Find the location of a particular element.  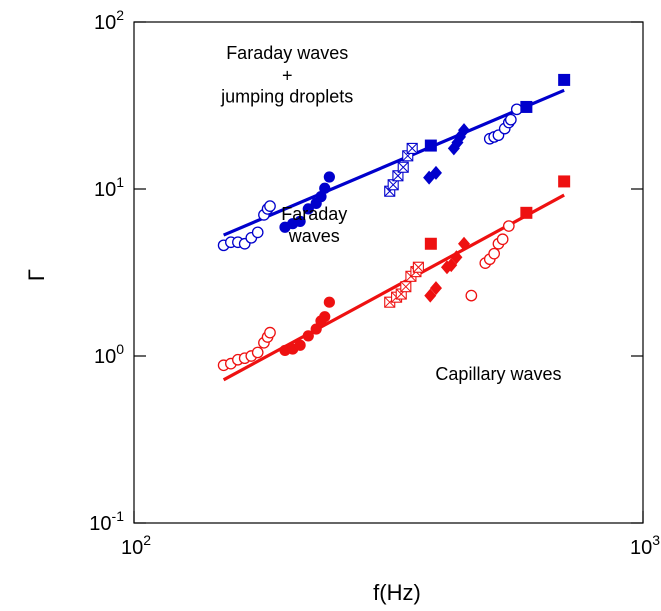

annotation-text: Faraday is located at coordinates (314, 214).